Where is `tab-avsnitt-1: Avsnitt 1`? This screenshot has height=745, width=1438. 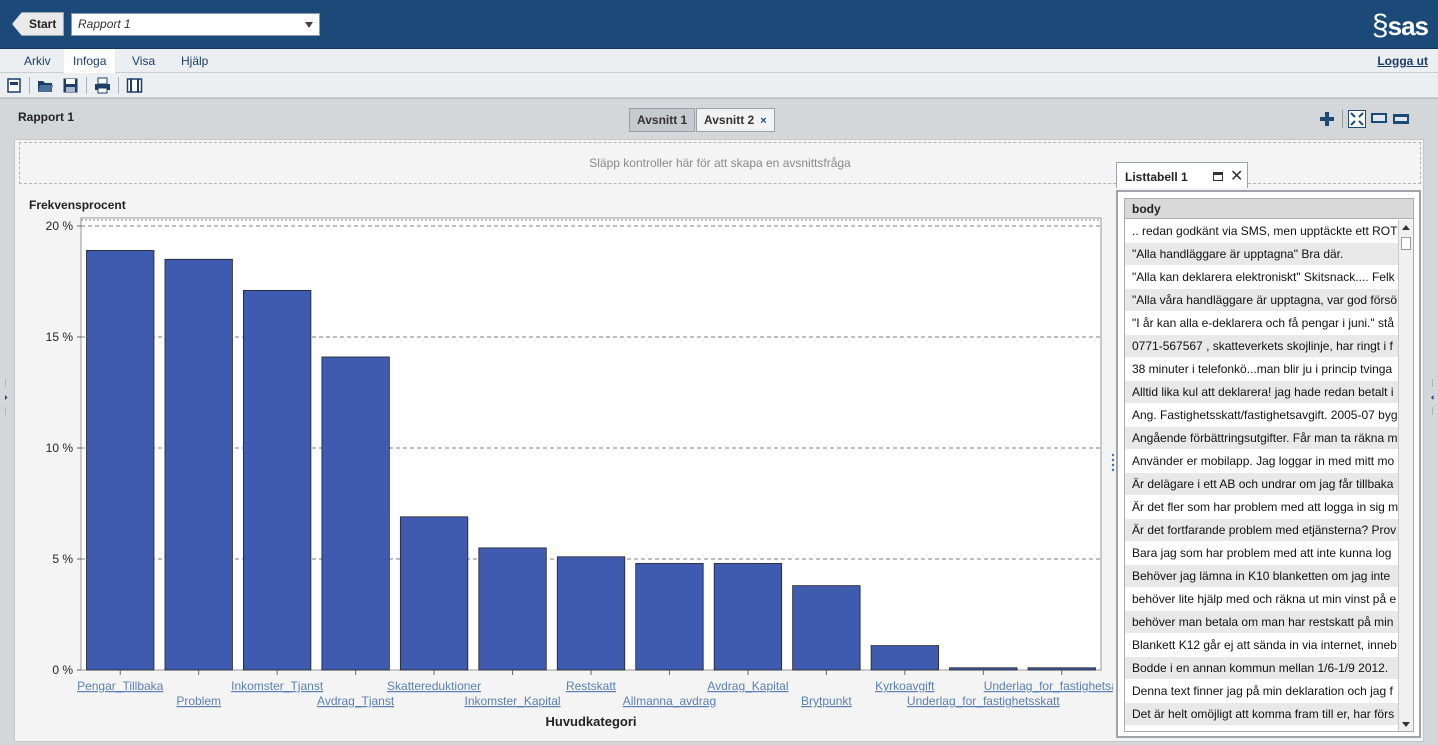
tab-avsnitt-1: Avsnitt 1 is located at coordinates (662, 120).